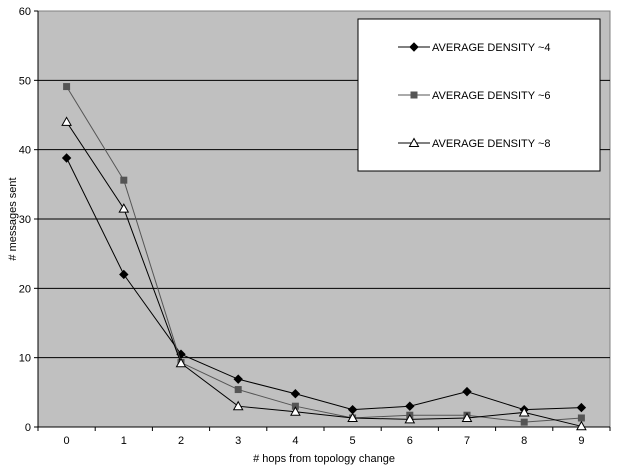  I want to click on x-tick-label: 2, so click(181, 441).